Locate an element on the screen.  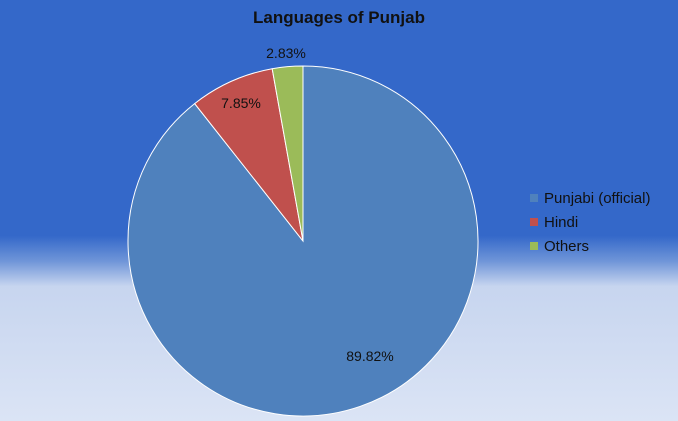
legend-swatch-others is located at coordinates (534, 246).